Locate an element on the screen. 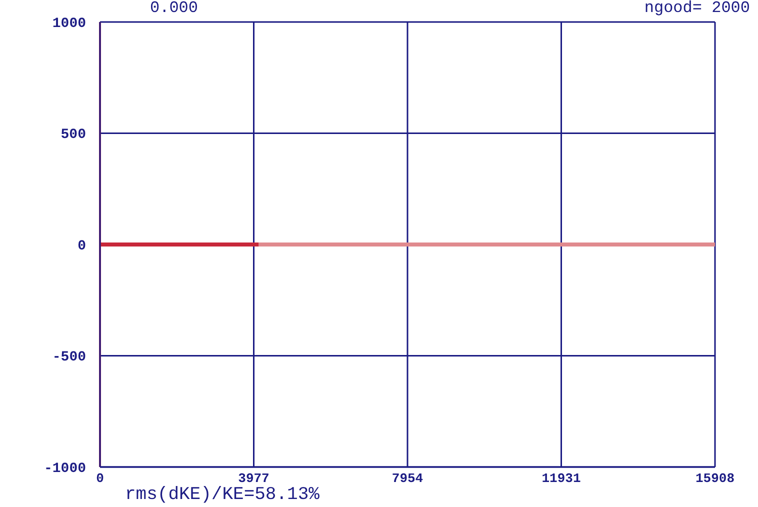 The height and width of the screenshot is (507, 758). text: rms(dKE)/KE=58.13% is located at coordinates (222, 495).